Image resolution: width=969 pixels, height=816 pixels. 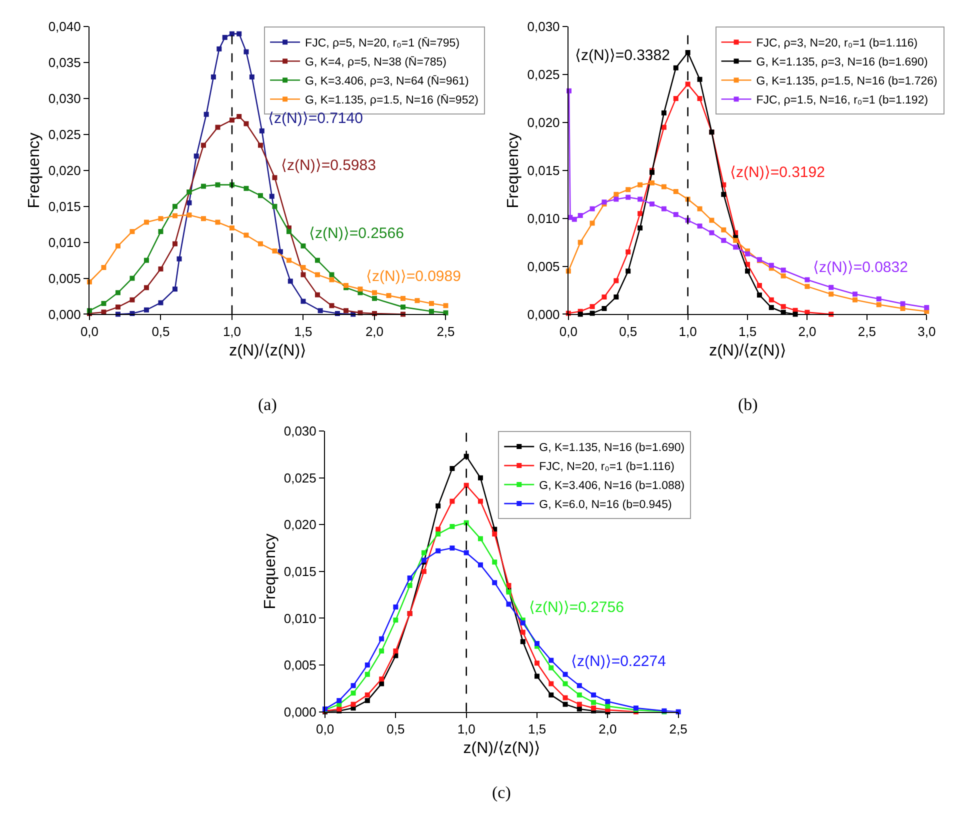 I want to click on annotation: ⟨z(N)⟩=0.3382, so click(x=622, y=55).